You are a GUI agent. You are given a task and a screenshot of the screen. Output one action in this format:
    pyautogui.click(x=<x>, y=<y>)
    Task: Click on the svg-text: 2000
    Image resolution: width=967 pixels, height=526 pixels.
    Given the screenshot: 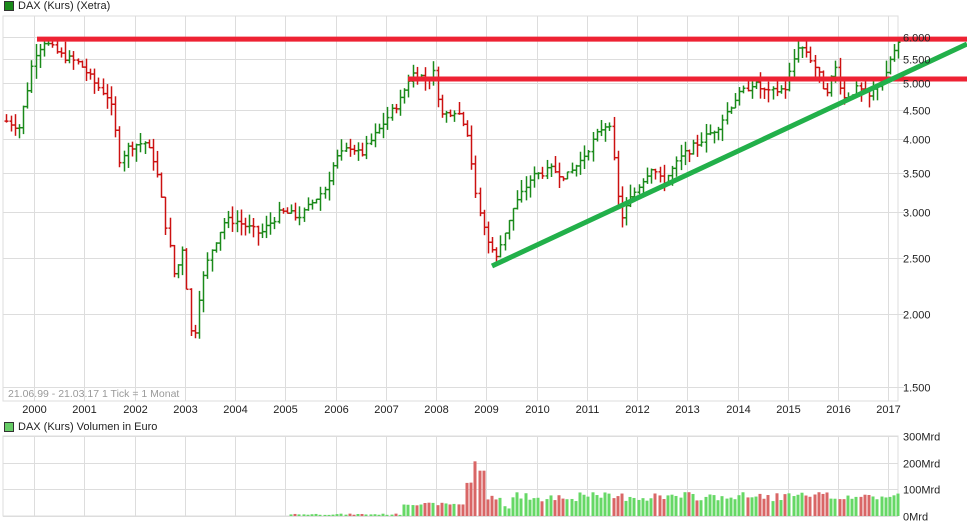 What is the action you would take?
    pyautogui.click(x=34, y=410)
    